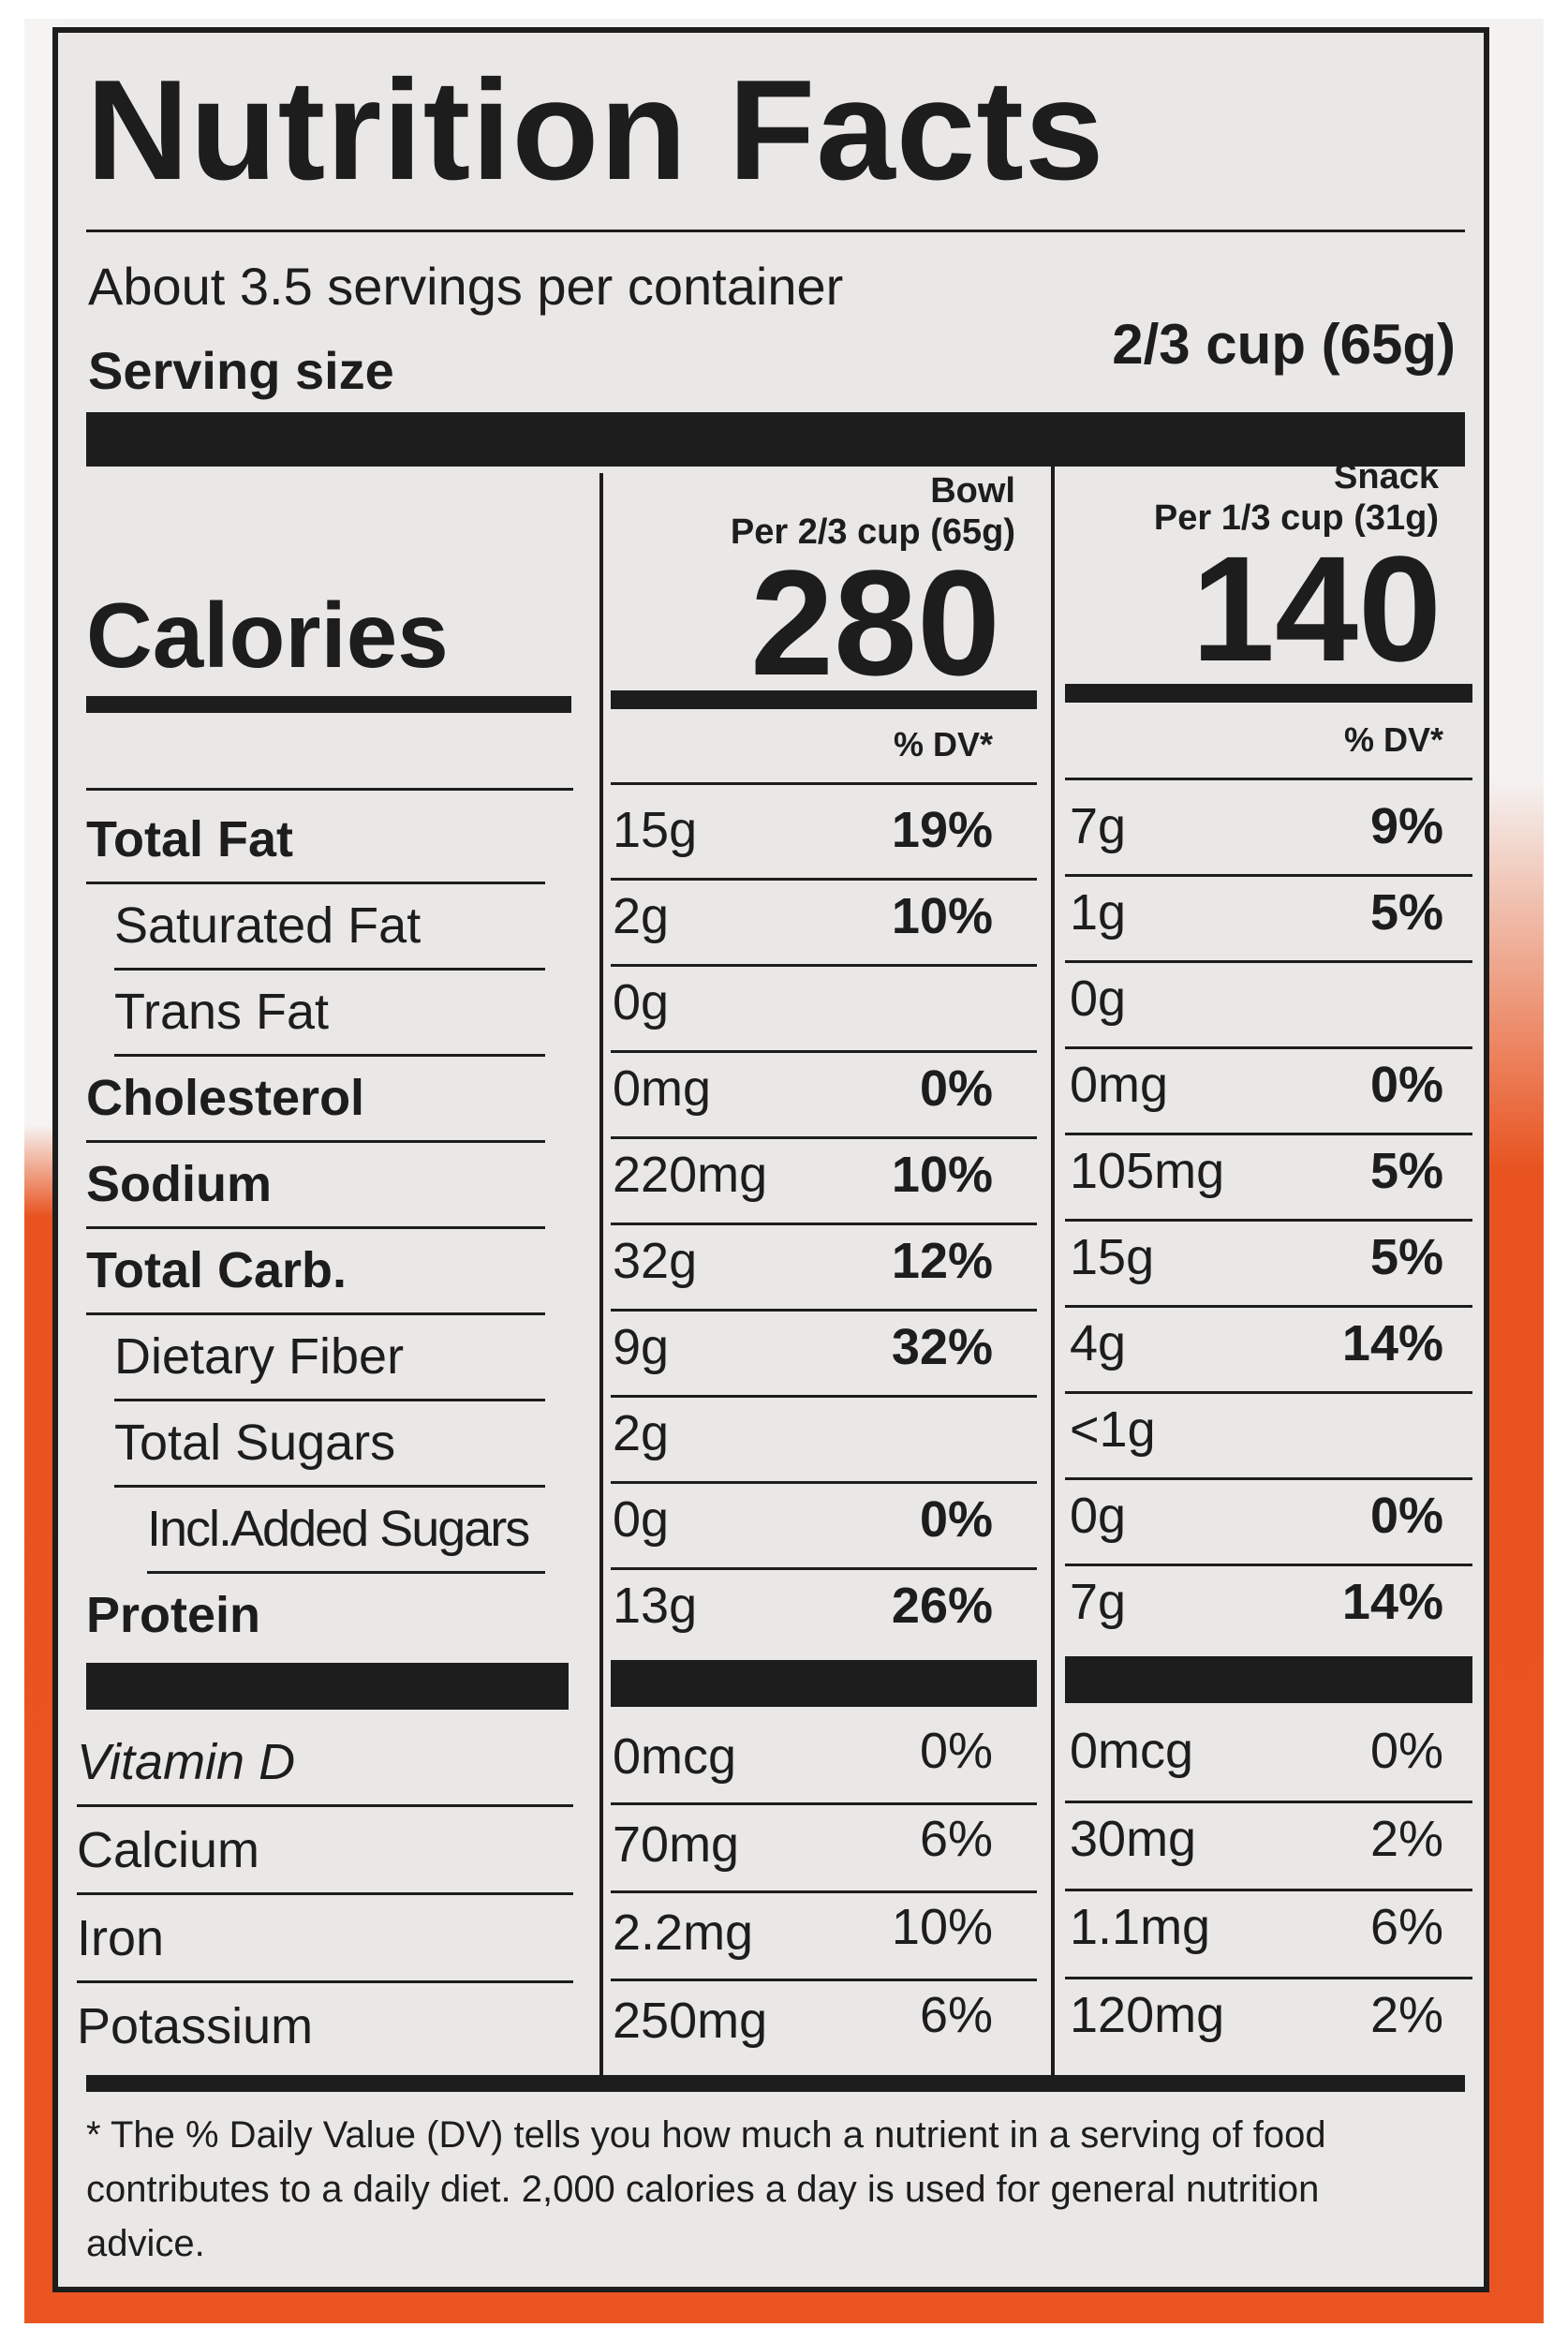 The height and width of the screenshot is (2342, 1568). Describe the element at coordinates (595, 130) in the screenshot. I see `panel-title: Nutrition Facts` at that location.